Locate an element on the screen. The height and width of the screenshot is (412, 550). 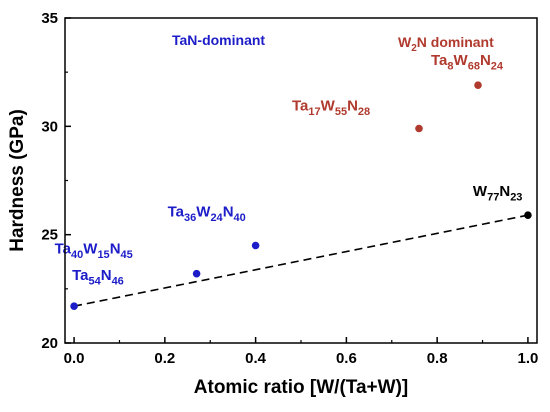
y-tick-label: 35 is located at coordinates (49, 18).